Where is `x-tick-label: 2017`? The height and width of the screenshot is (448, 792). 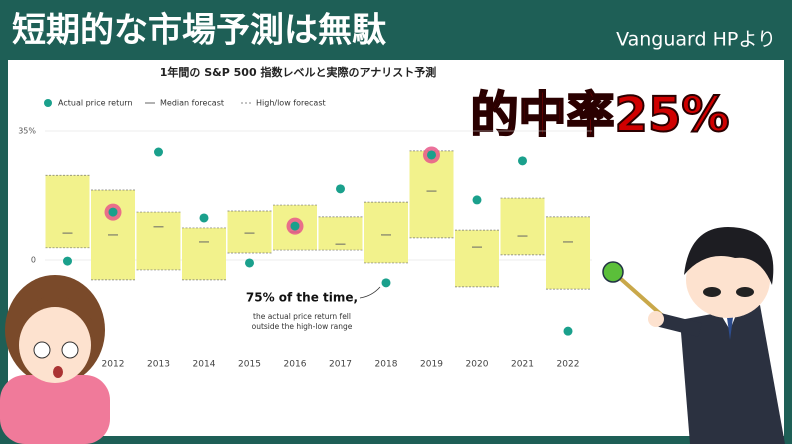
x-tick-label: 2017 is located at coordinates (340, 365).